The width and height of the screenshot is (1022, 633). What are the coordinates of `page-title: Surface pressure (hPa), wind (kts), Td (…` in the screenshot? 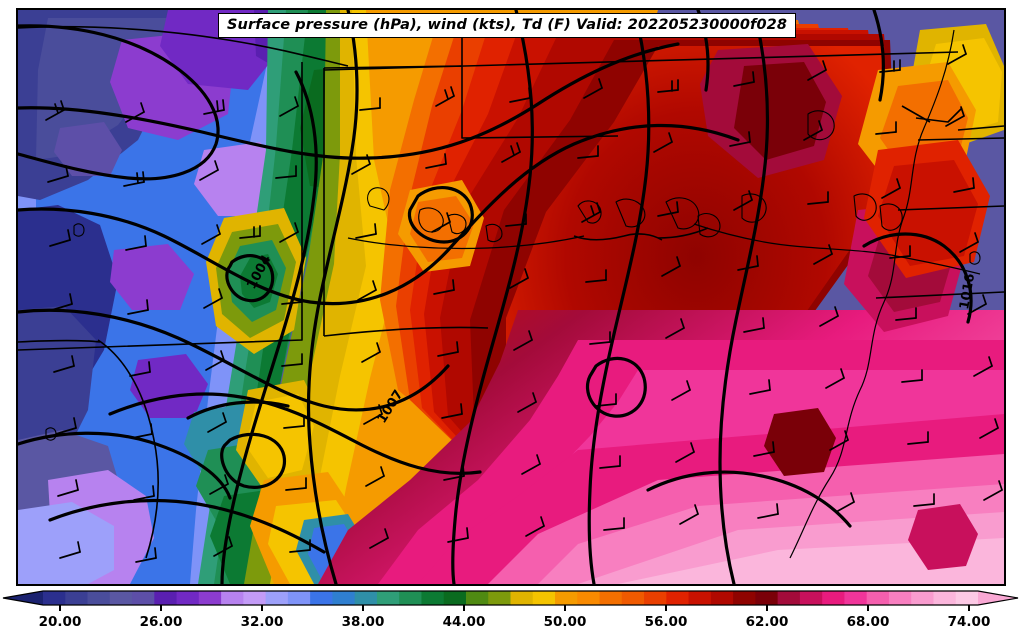 It's located at (507, 25).